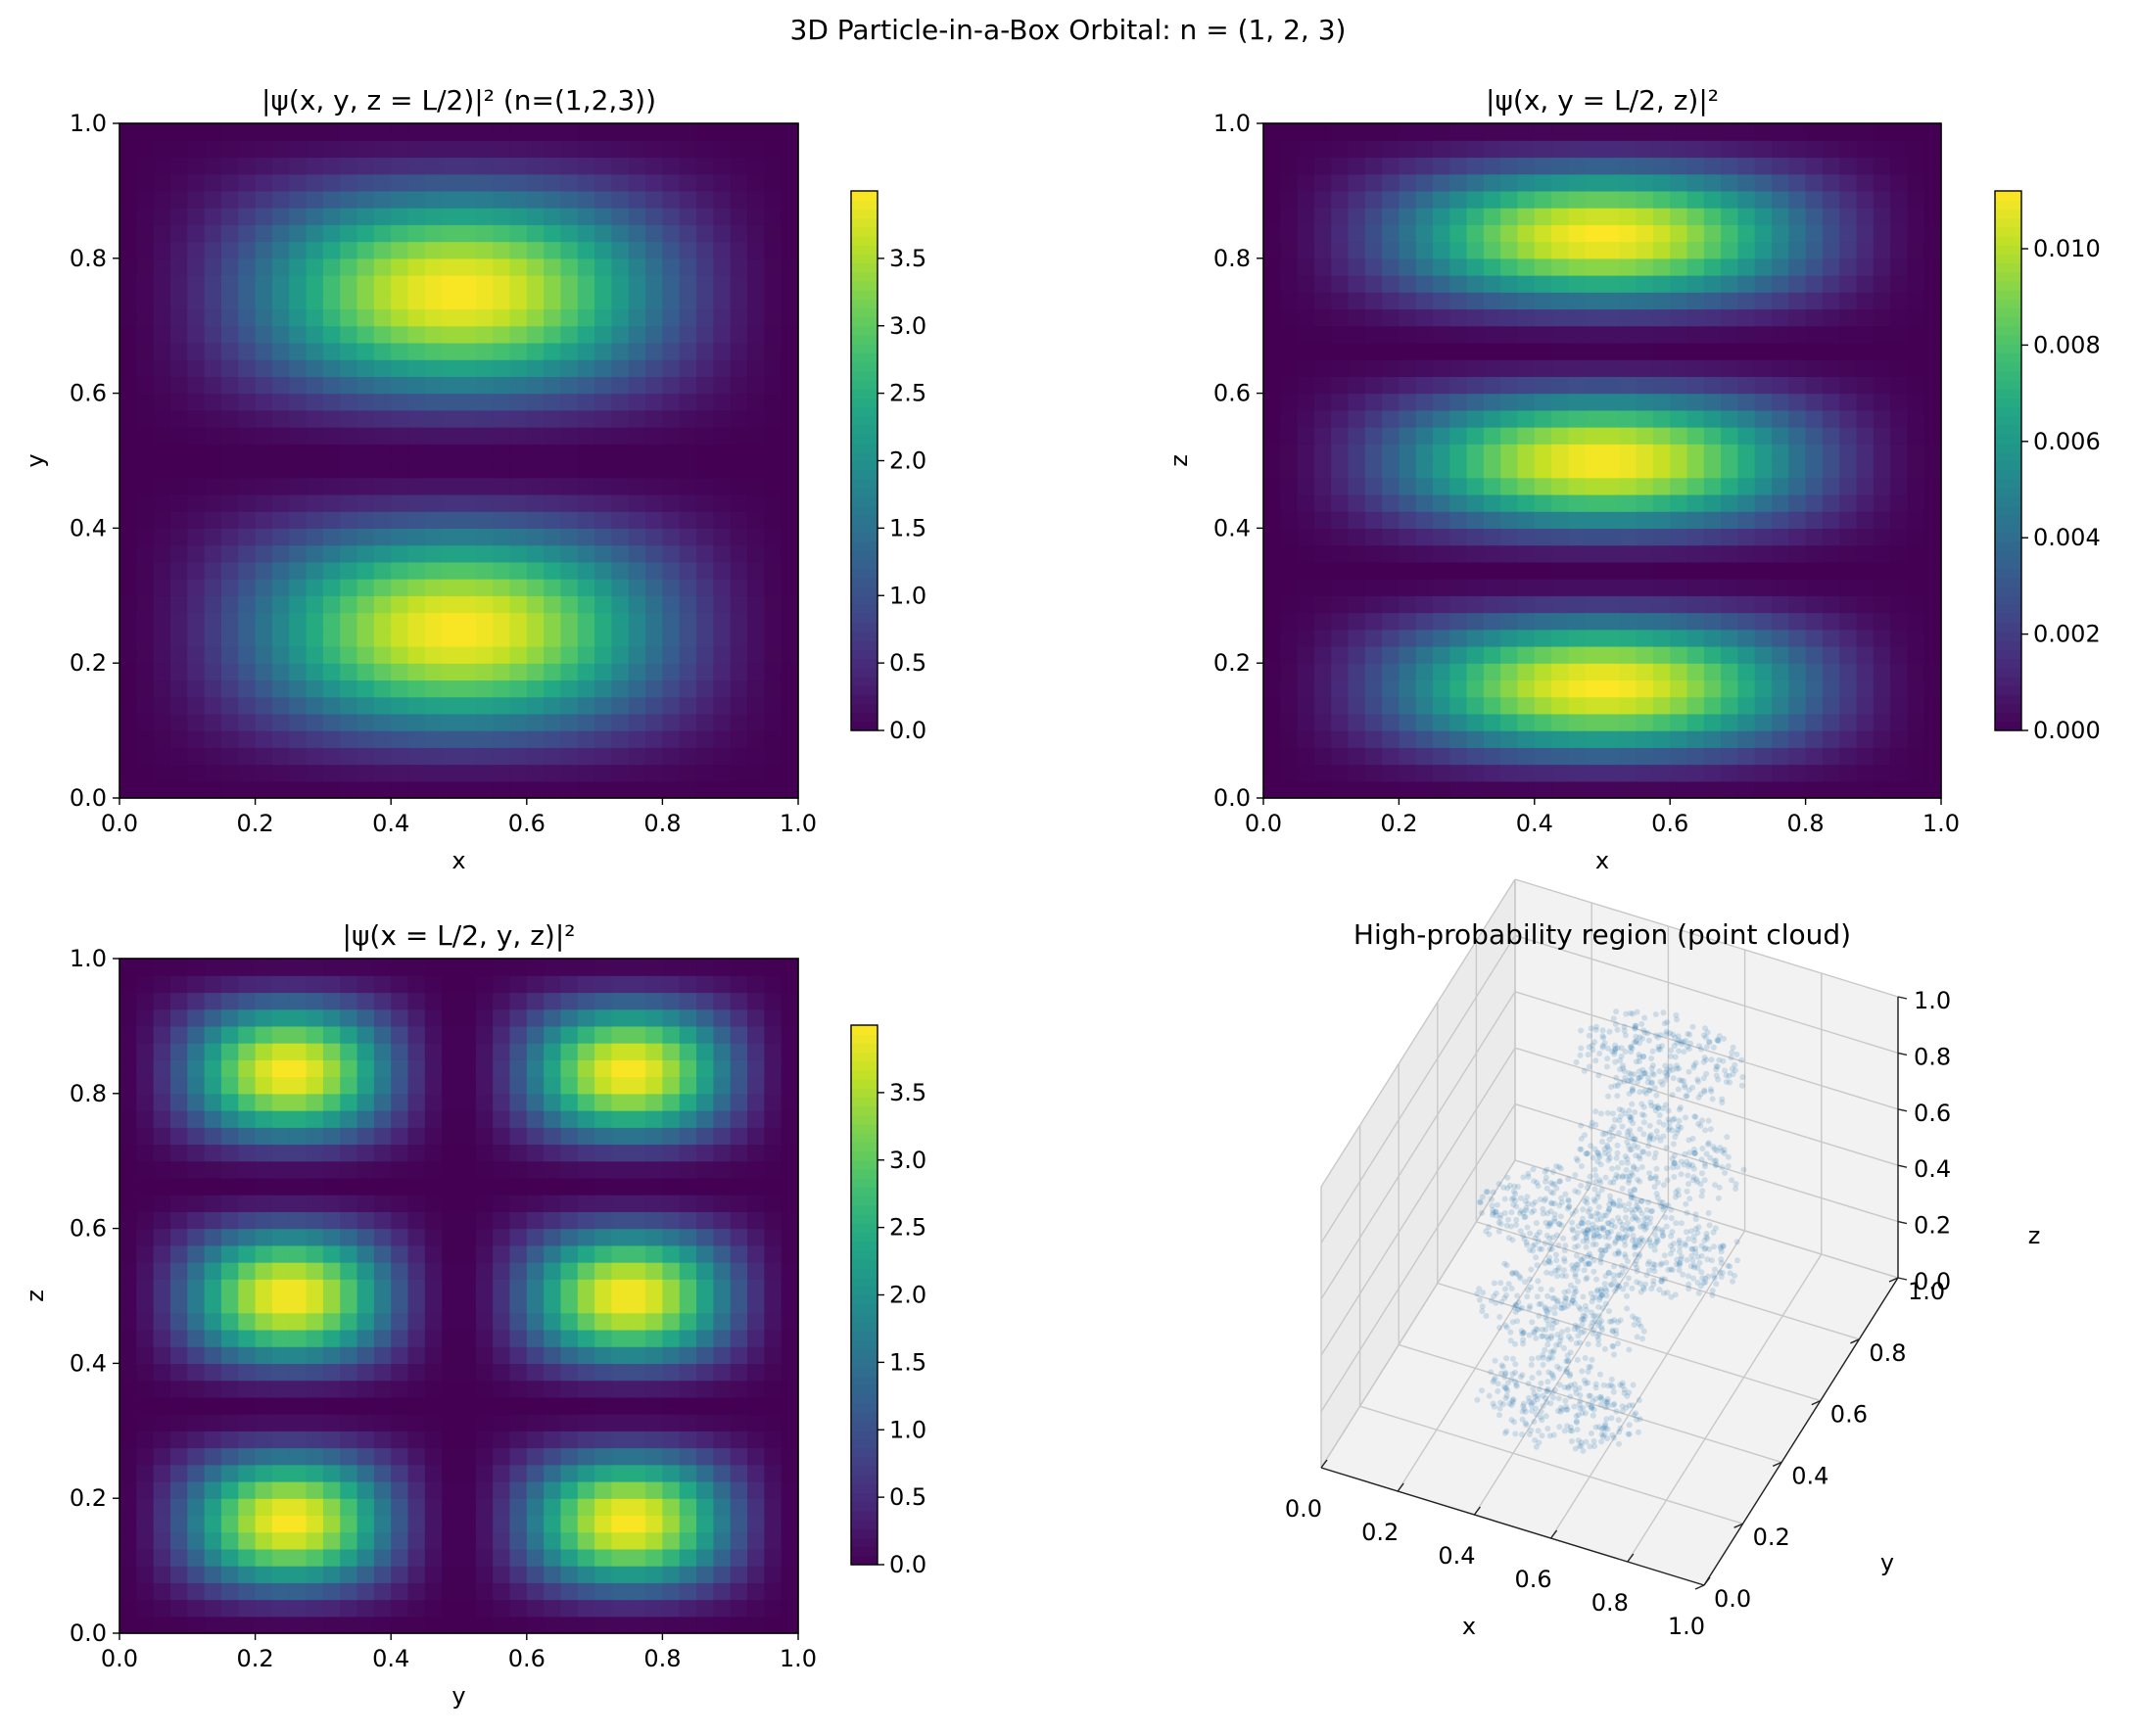 The image size is (2136, 1736). Describe the element at coordinates (2067, 248) in the screenshot. I see `colorbar-tick-label: 0.010` at that location.